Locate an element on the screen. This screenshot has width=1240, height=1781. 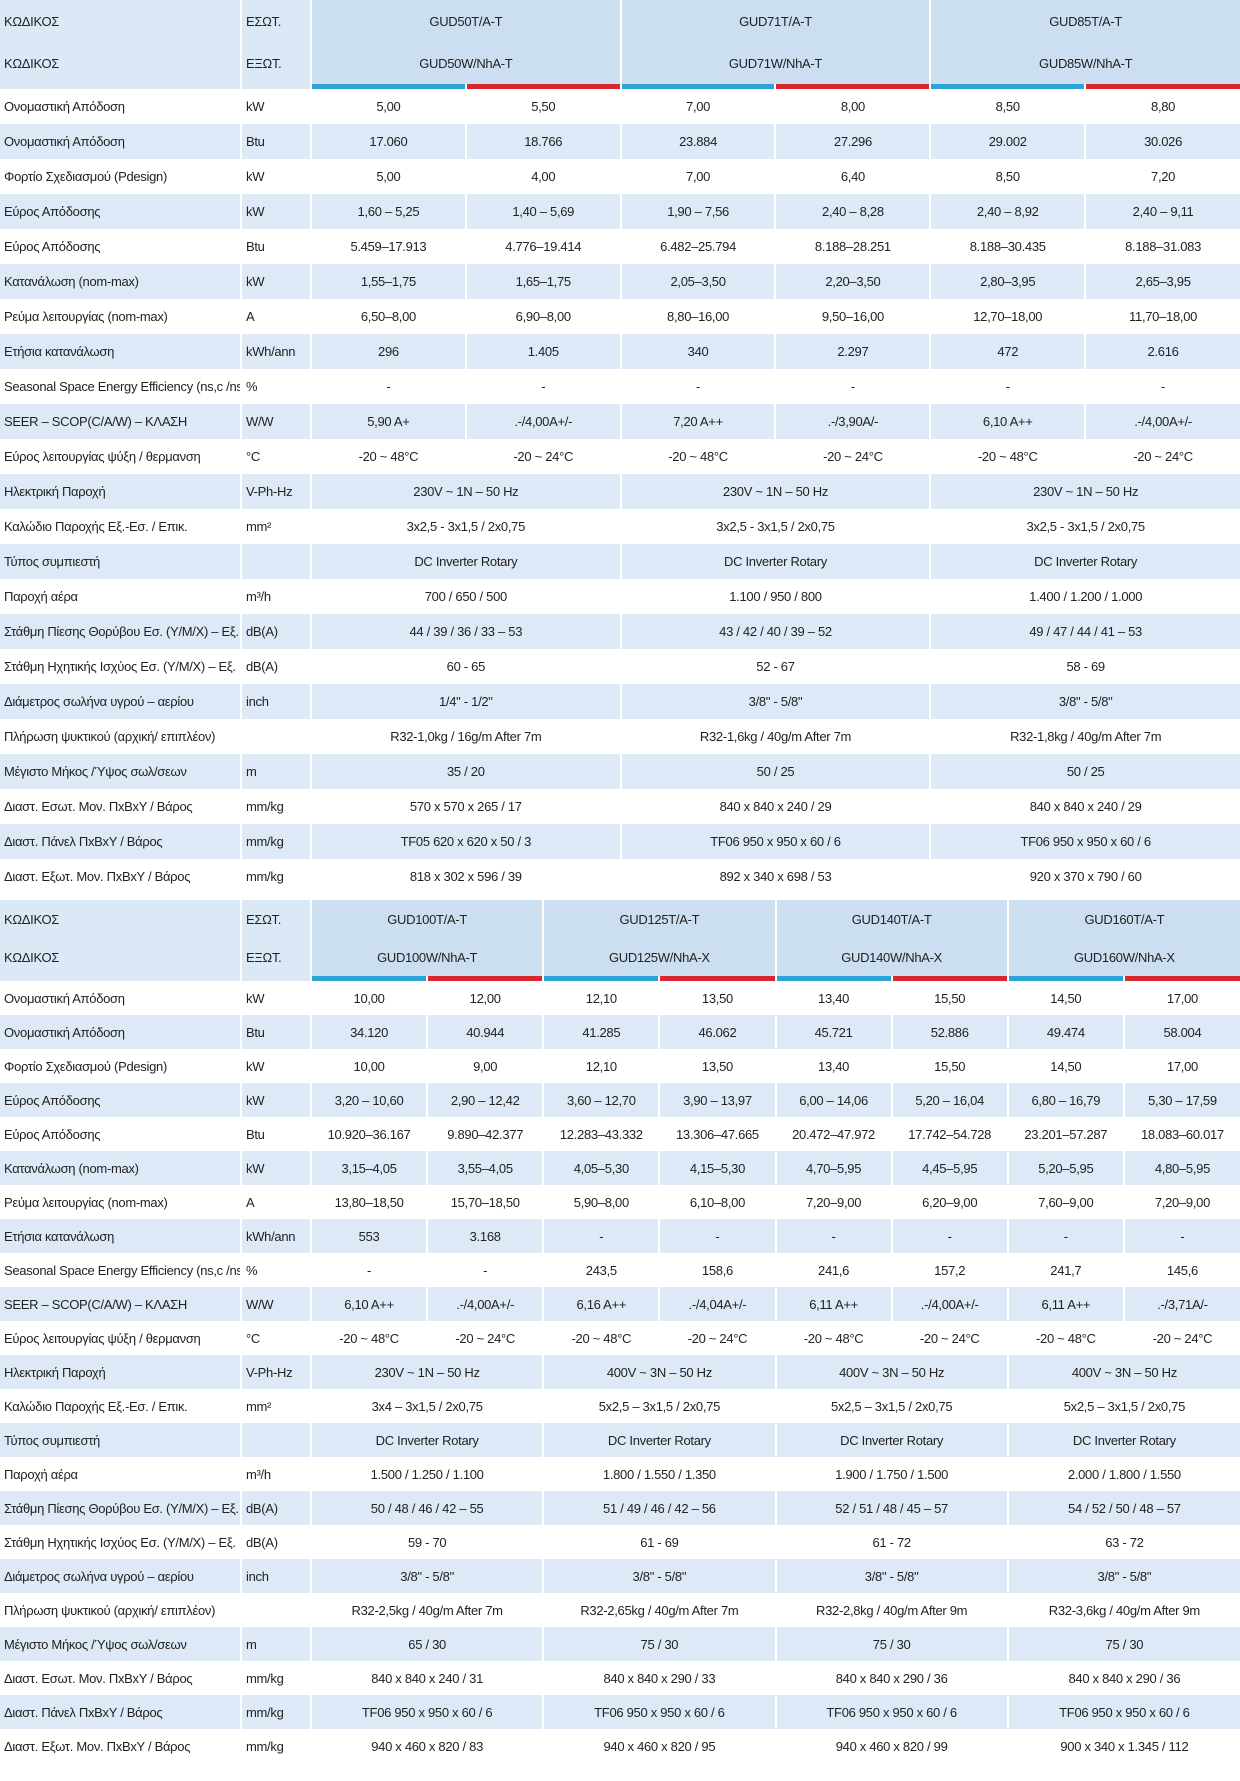
spec-value: 61 - 69 is located at coordinates (659, 1542).